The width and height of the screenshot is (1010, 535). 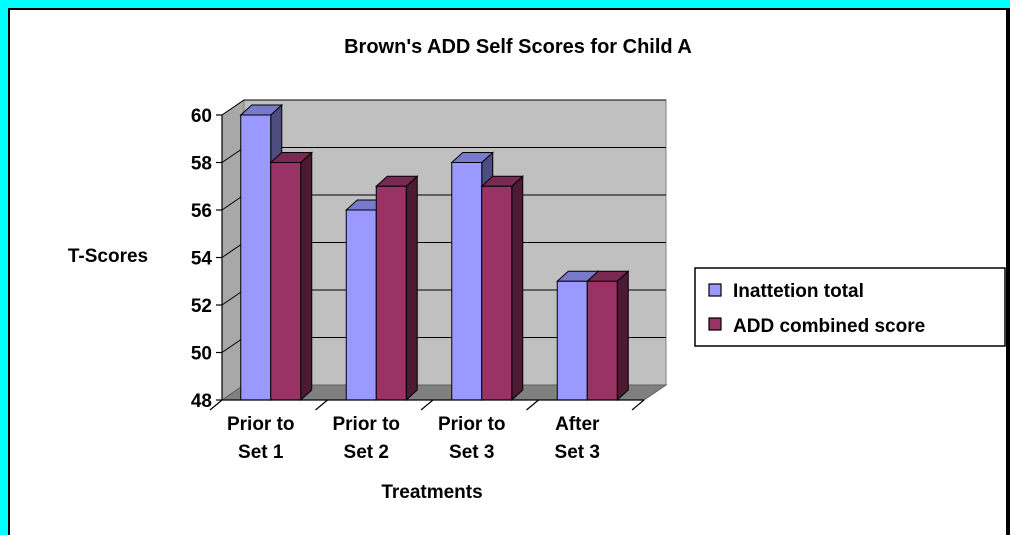 I want to click on x-axis-label: Treatments, so click(x=431, y=492).